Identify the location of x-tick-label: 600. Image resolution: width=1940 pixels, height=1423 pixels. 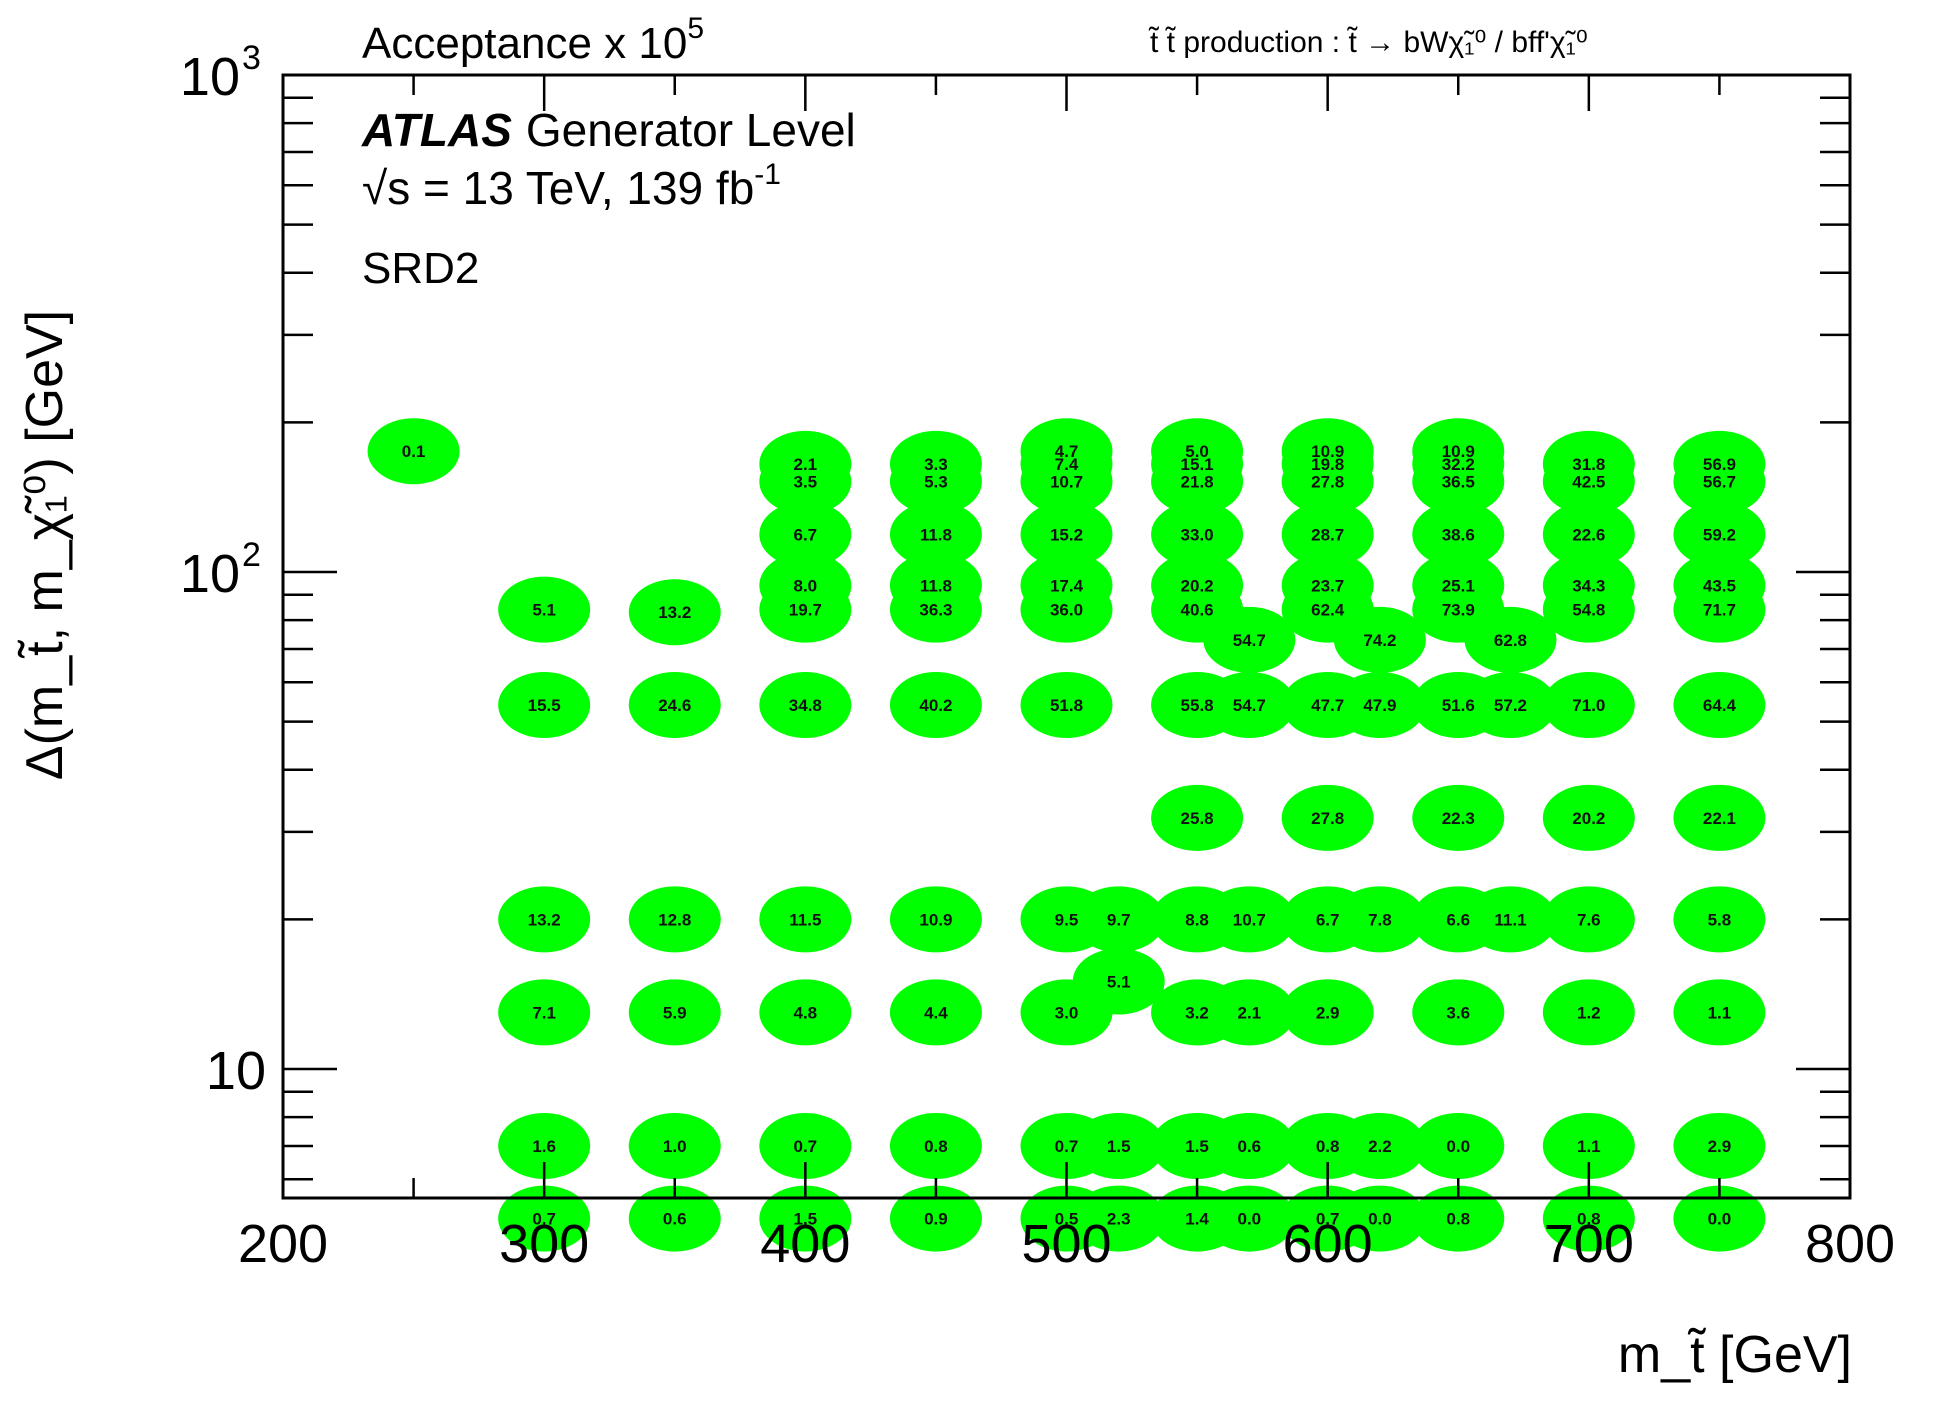
(1328, 1244).